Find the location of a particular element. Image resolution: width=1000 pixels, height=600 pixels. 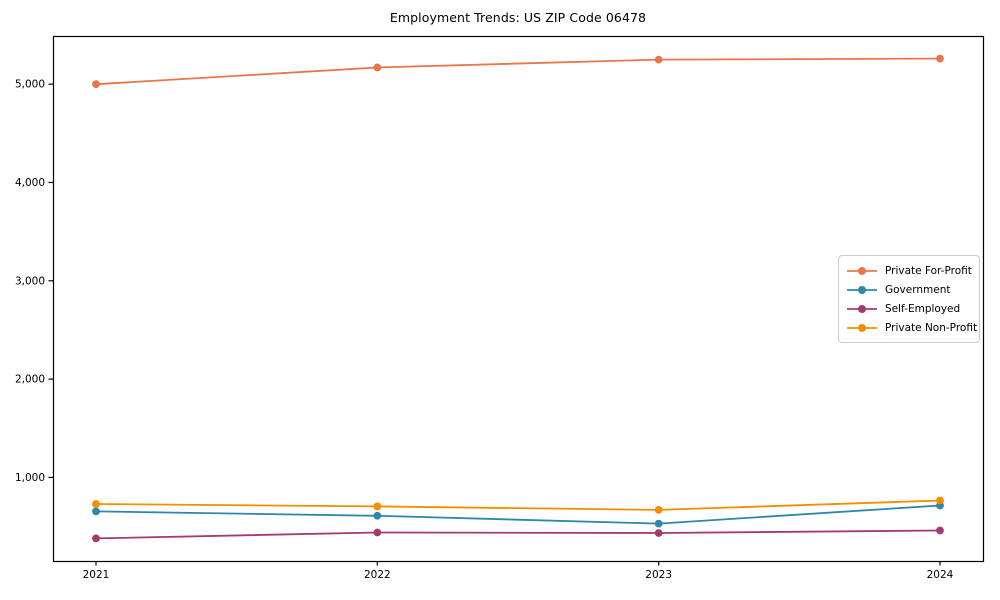

legend-item: Government is located at coordinates (909, 289).